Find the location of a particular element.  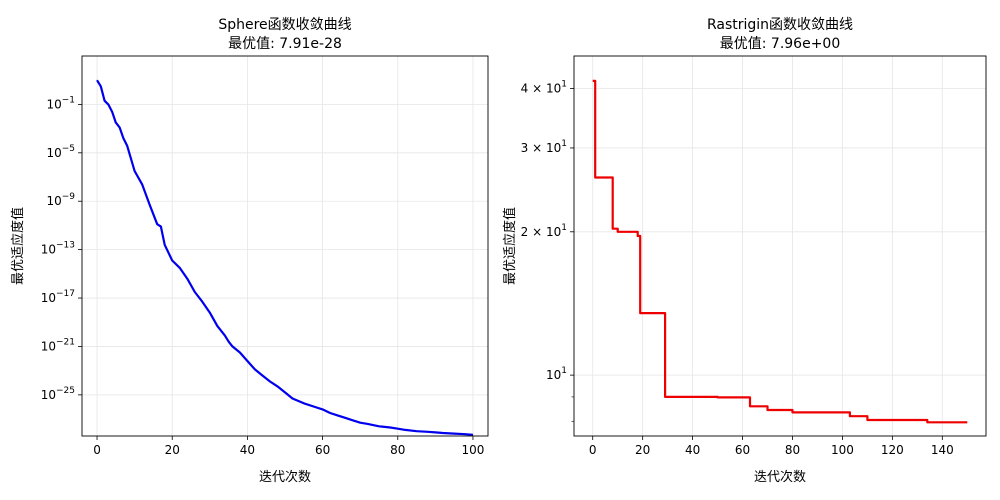

y-tick-label: 10⁻¹⁷ is located at coordinates (58, 297).